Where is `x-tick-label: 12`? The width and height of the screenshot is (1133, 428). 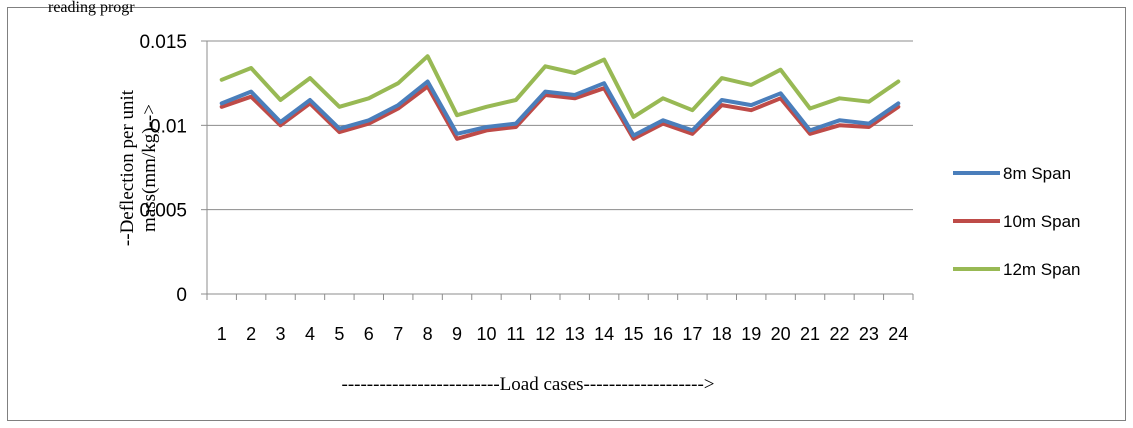 x-tick-label: 12 is located at coordinates (545, 334).